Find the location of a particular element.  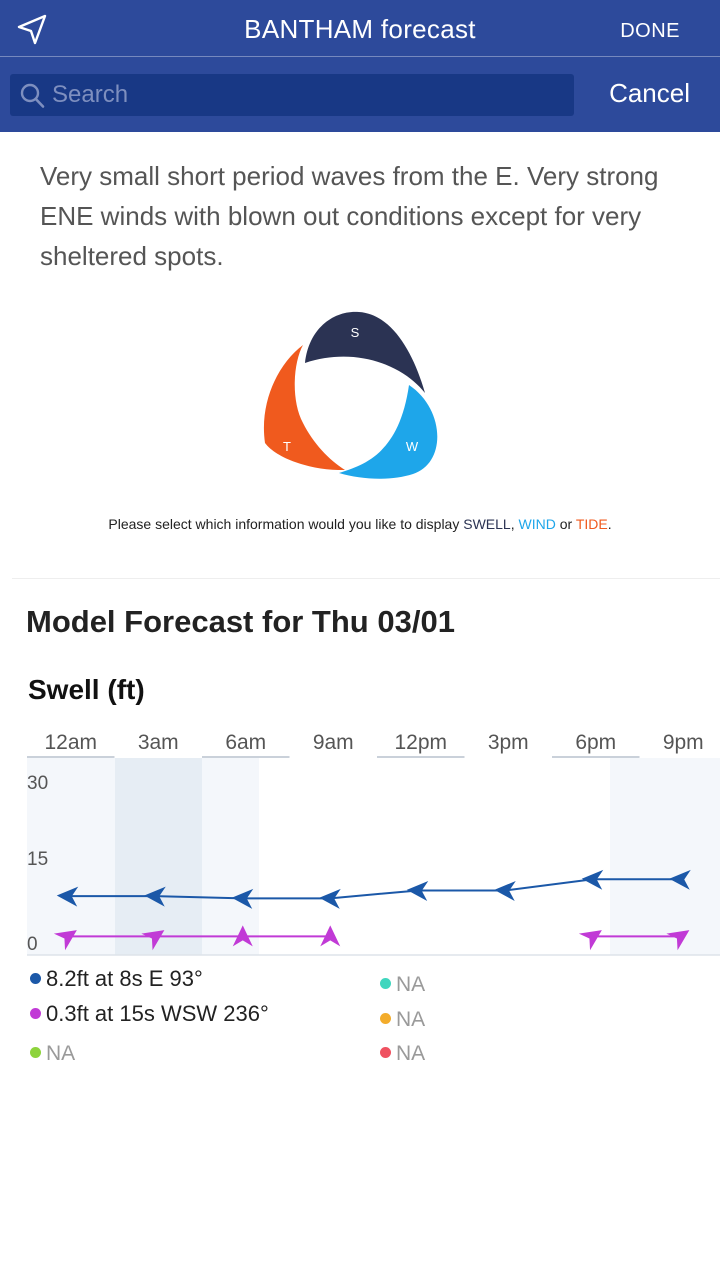

data-type-selector: S W T is located at coordinates (350, 395).